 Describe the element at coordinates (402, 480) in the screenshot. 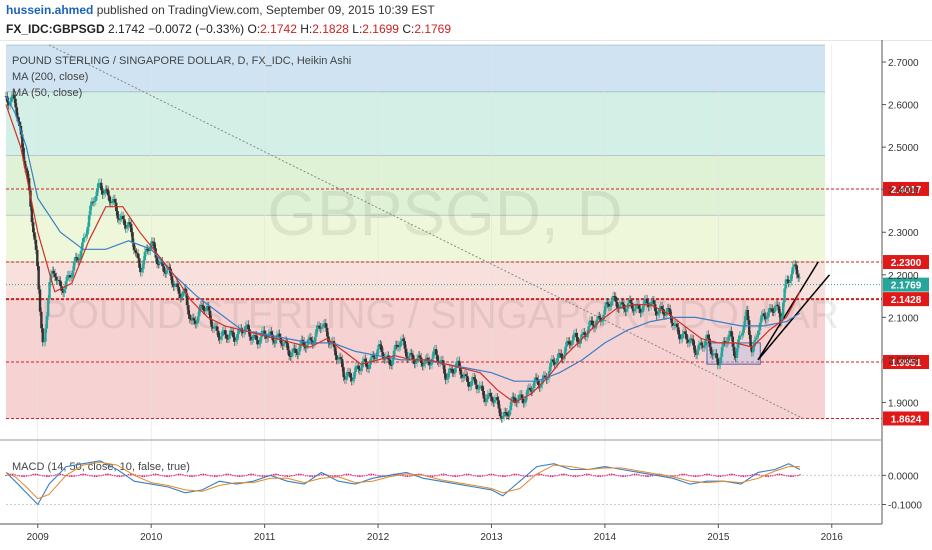

I see `signal-line` at that location.